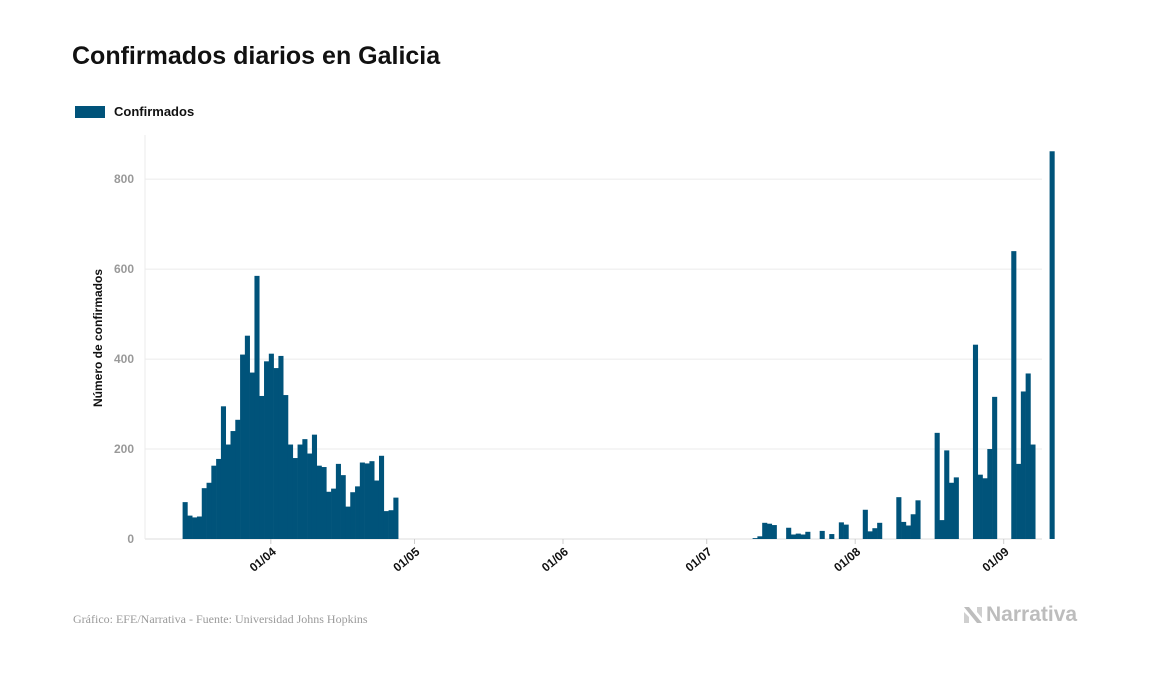 Image resolution: width=1157 pixels, height=674 pixels. What do you see at coordinates (98, 338) in the screenshot?
I see `y-axis-label: Número de confirmados` at bounding box center [98, 338].